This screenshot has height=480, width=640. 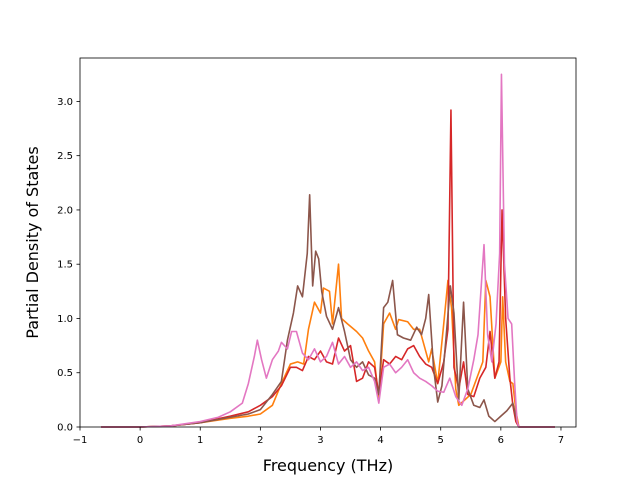 I want to click on y-axis-label: Partial Density of States, so click(x=32, y=242).